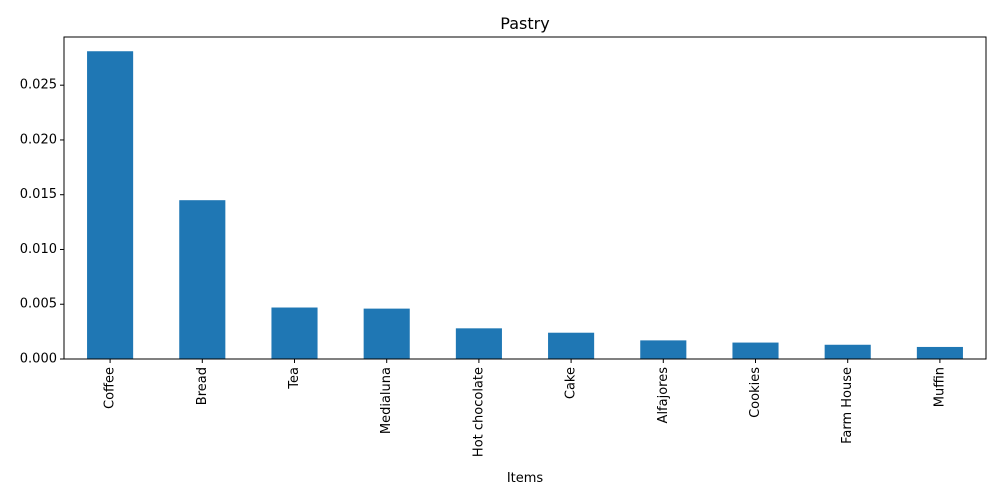  What do you see at coordinates (38, 139) in the screenshot?
I see `y-tick-label: 0.020` at bounding box center [38, 139].